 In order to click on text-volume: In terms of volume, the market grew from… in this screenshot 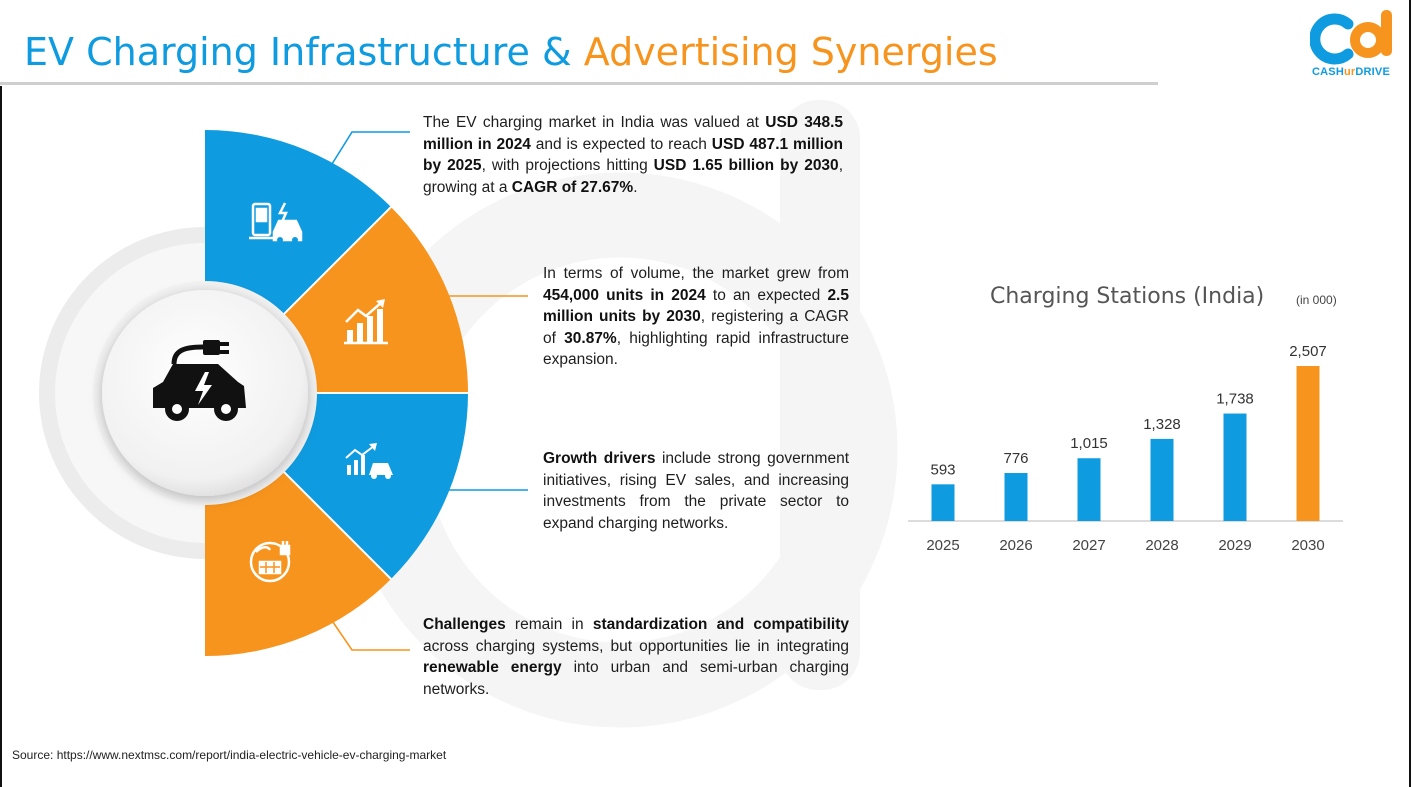, I will do `click(696, 316)`.